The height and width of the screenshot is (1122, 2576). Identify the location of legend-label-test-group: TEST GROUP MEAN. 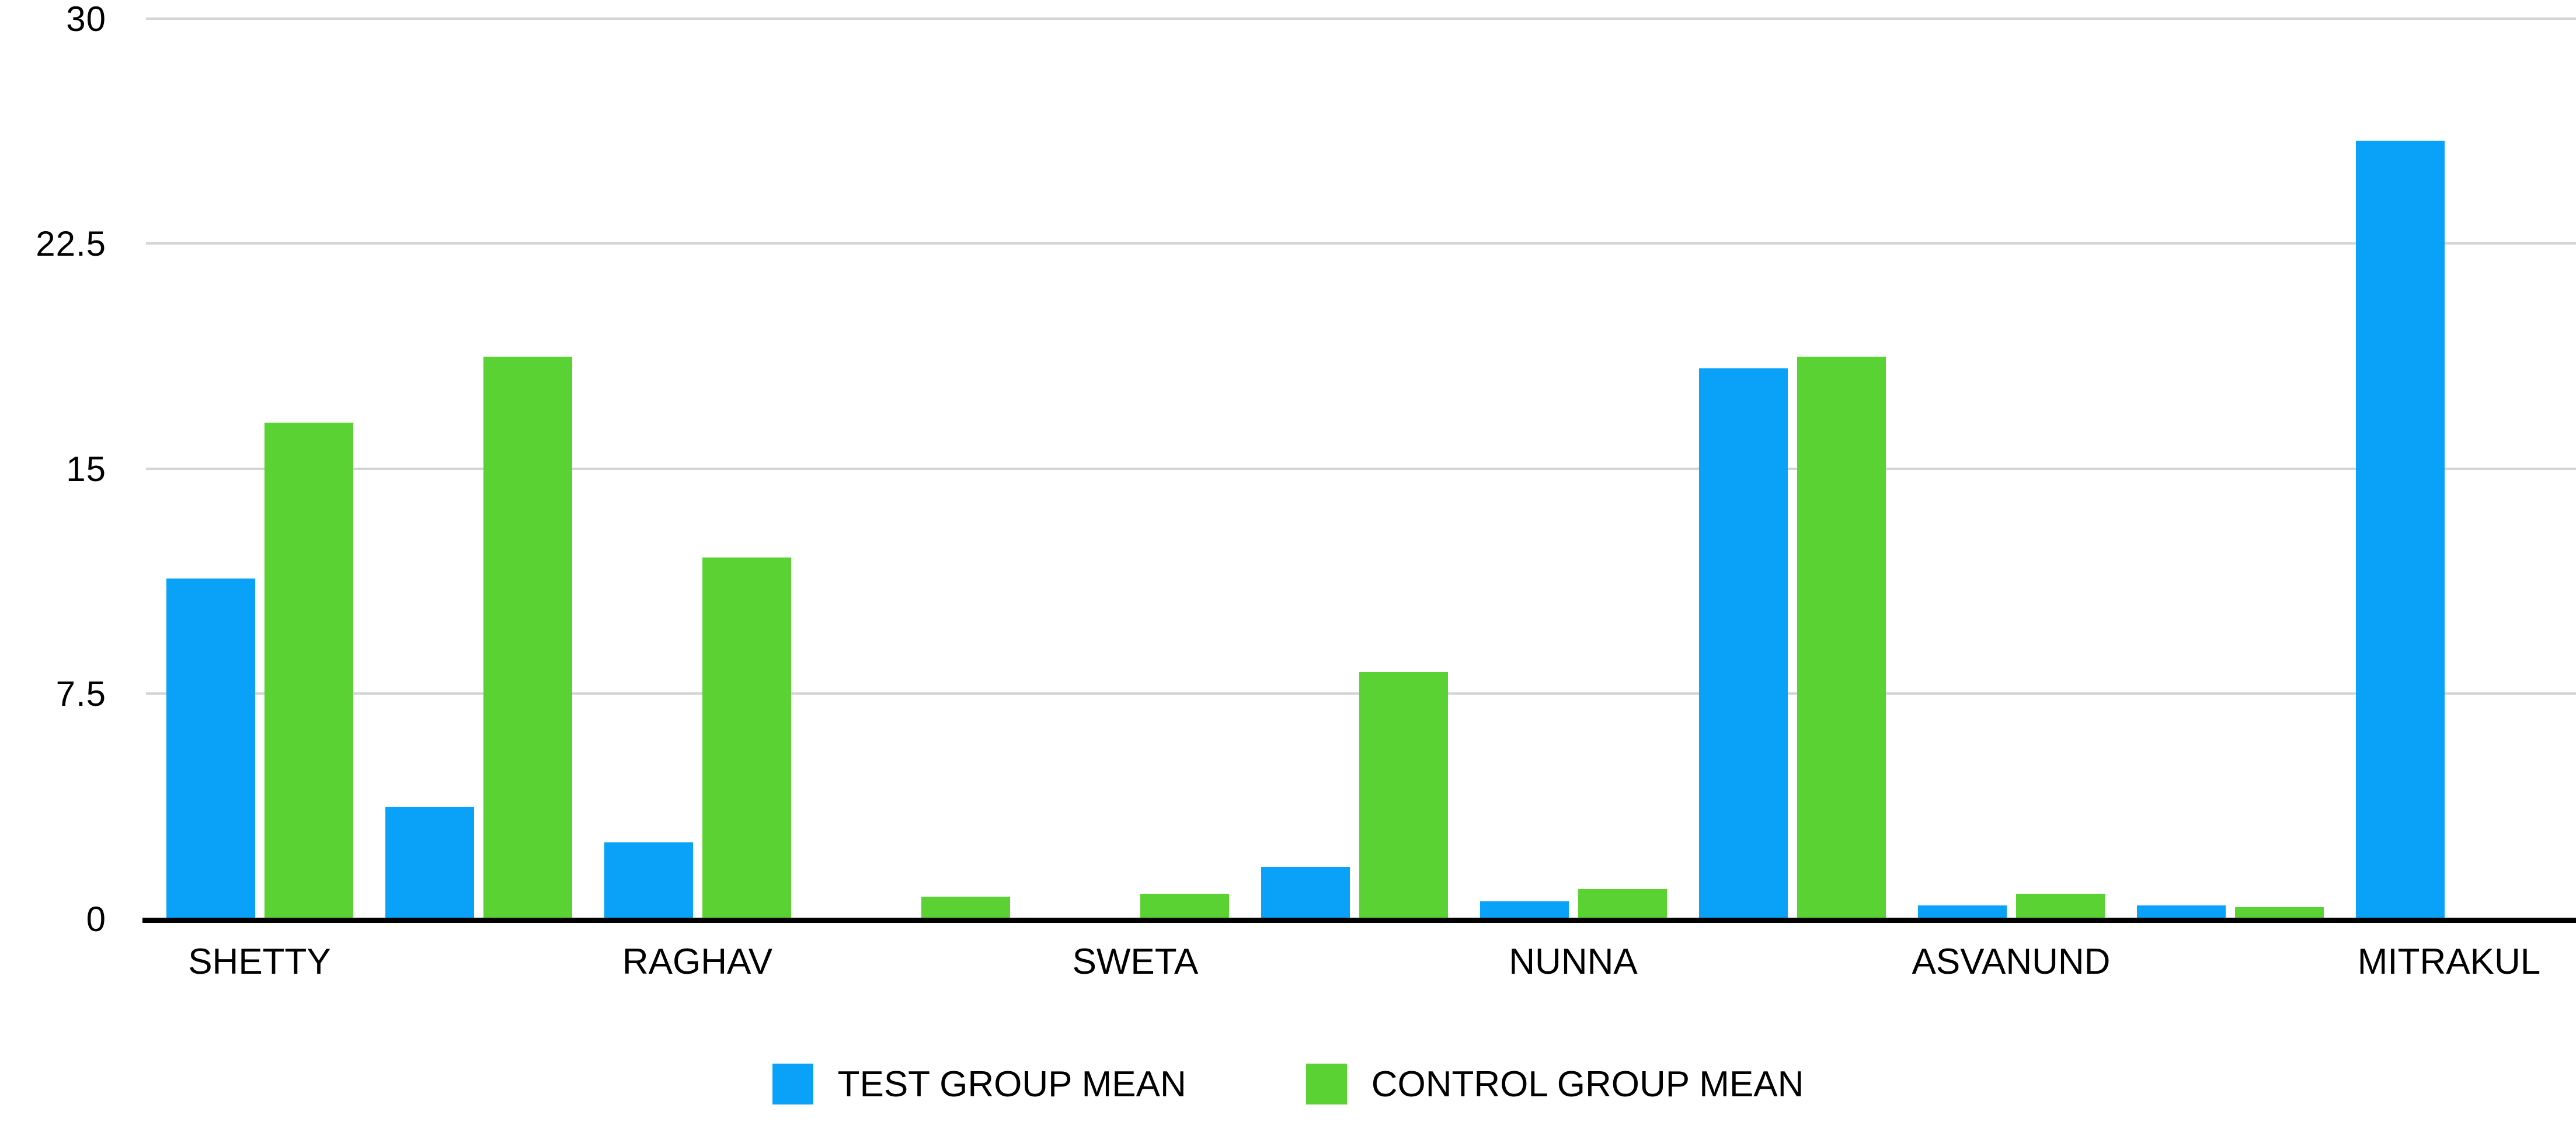
(1011, 1084).